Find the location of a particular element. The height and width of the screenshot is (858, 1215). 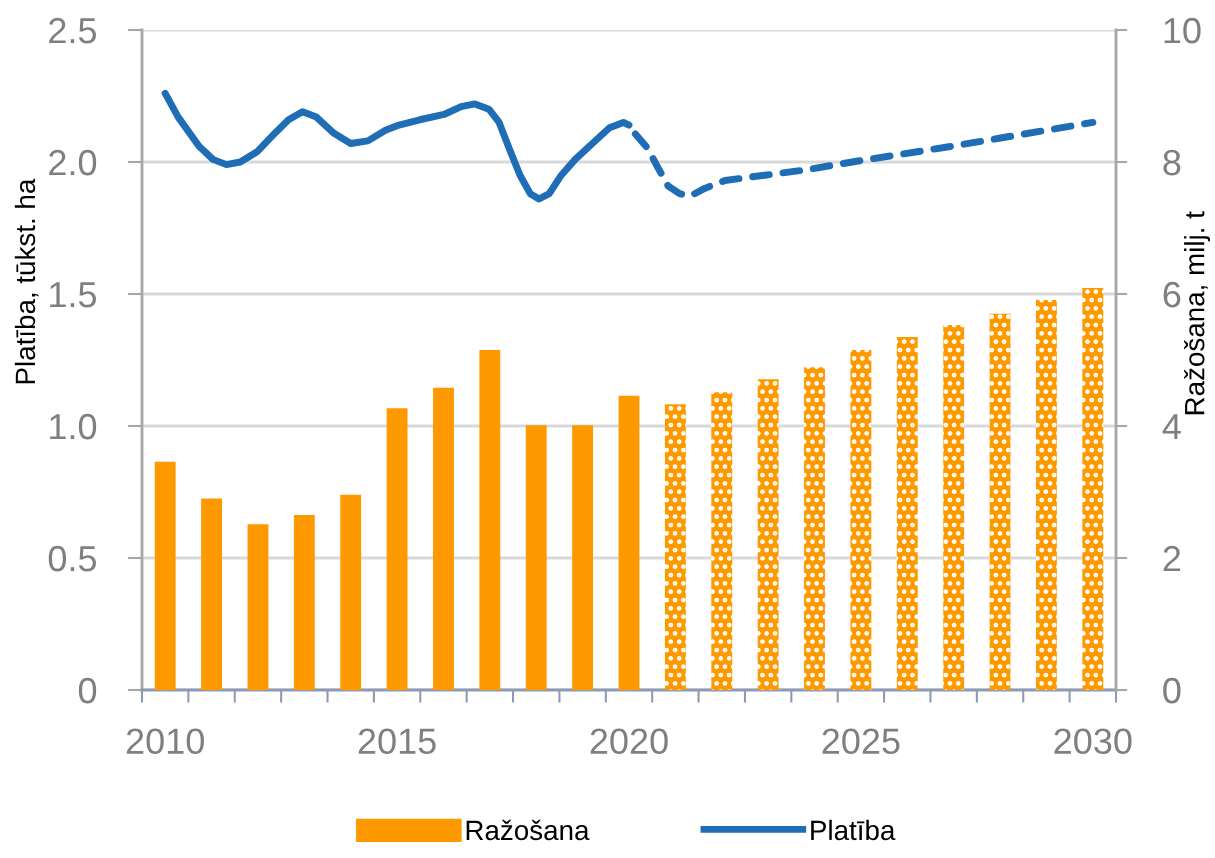

y2-tick-label: 4 is located at coordinates (1171, 427).